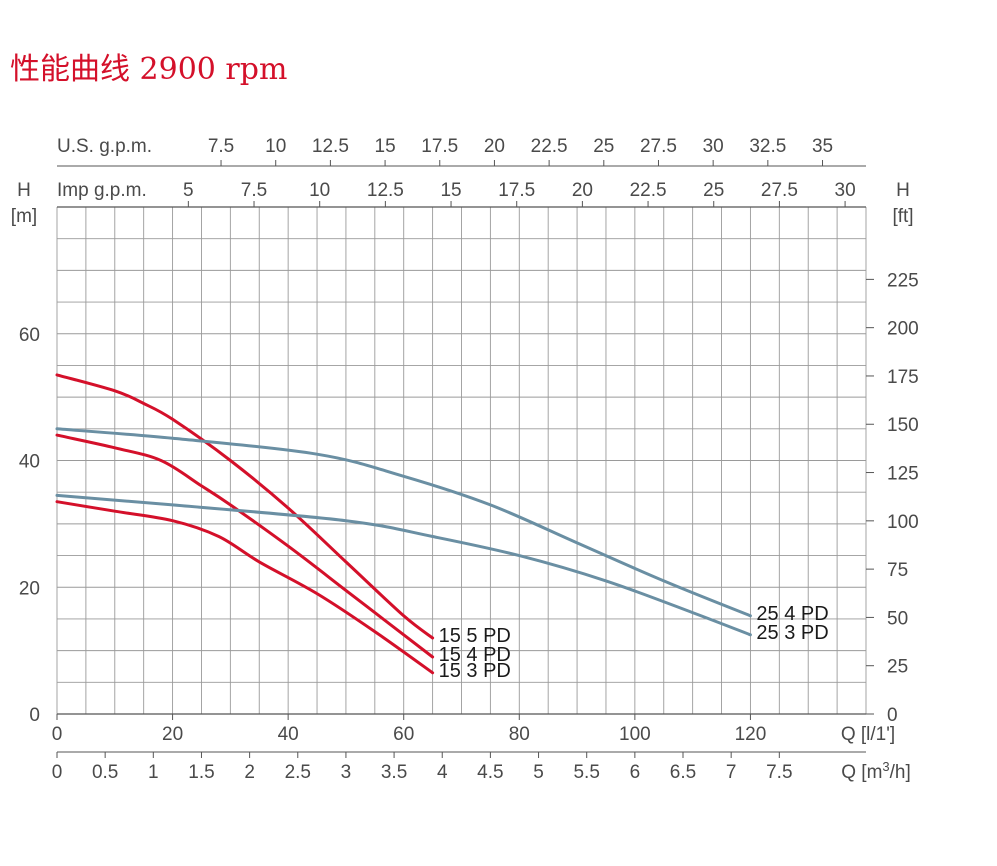  I want to click on m3h-tick-label: 2, so click(249, 772).